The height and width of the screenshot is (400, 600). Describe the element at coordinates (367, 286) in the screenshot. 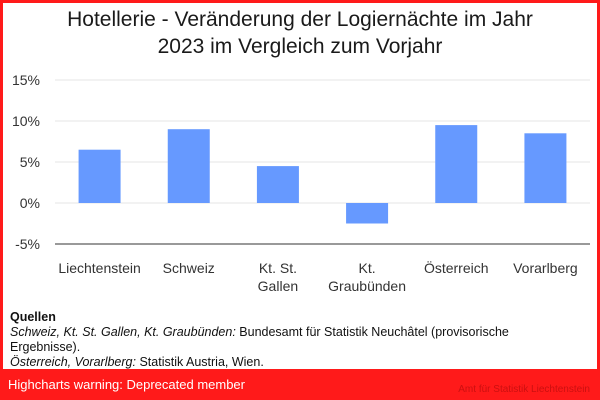

I see `x-tick-label: Graubünden` at that location.